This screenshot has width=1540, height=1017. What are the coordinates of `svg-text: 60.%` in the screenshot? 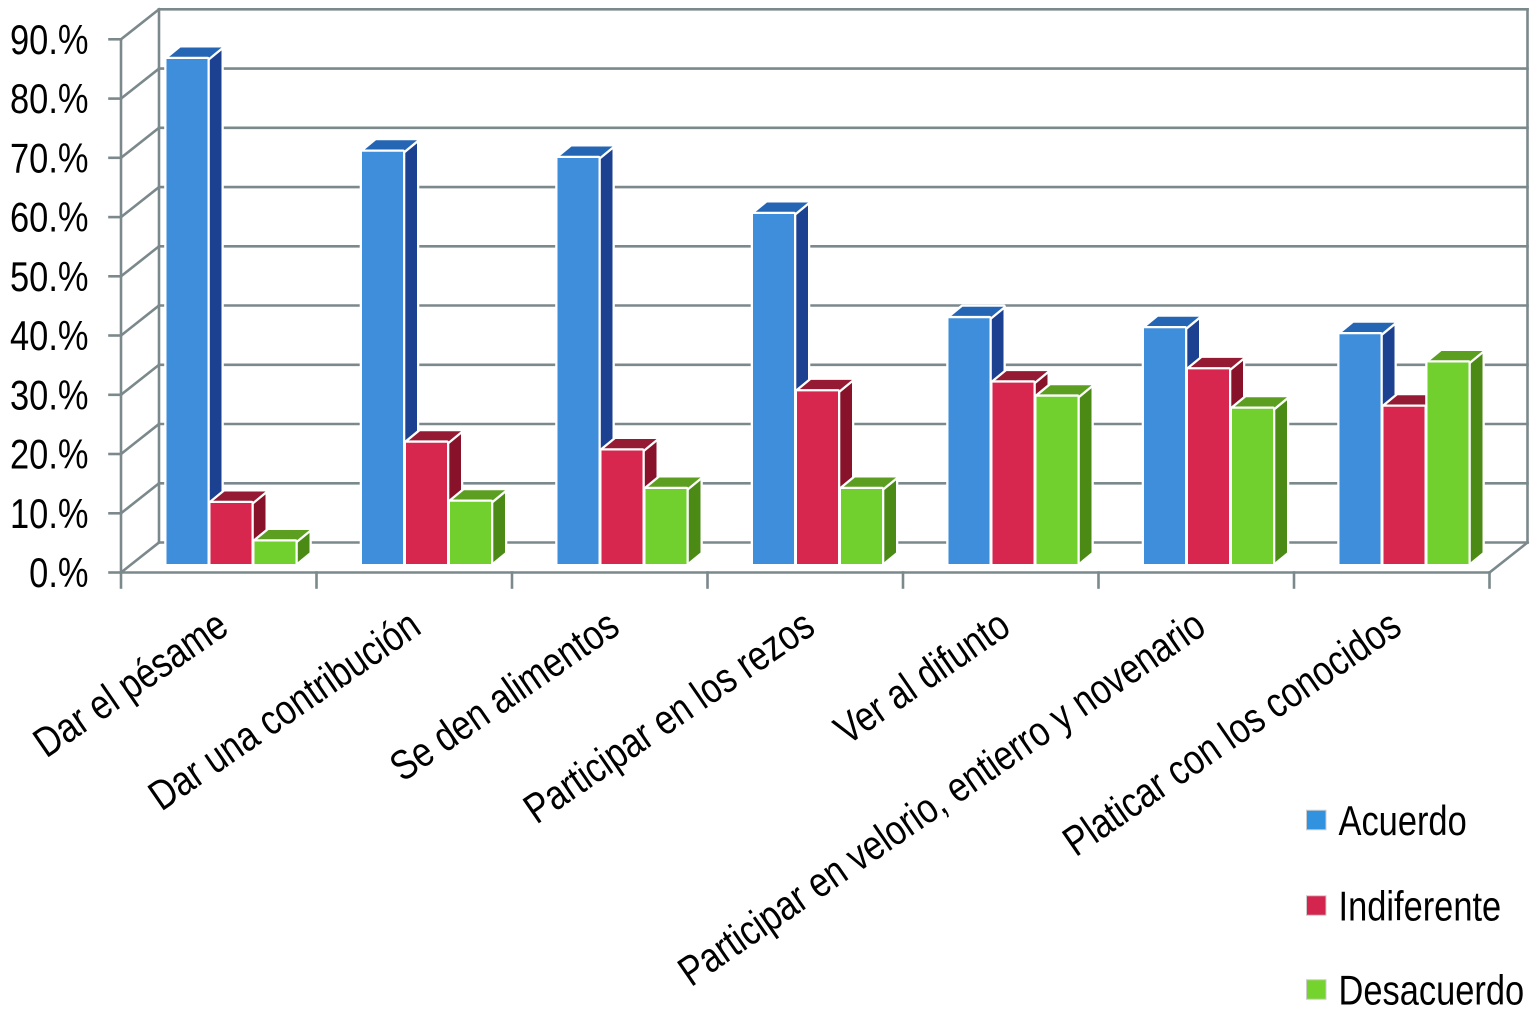 It's located at (49, 218).